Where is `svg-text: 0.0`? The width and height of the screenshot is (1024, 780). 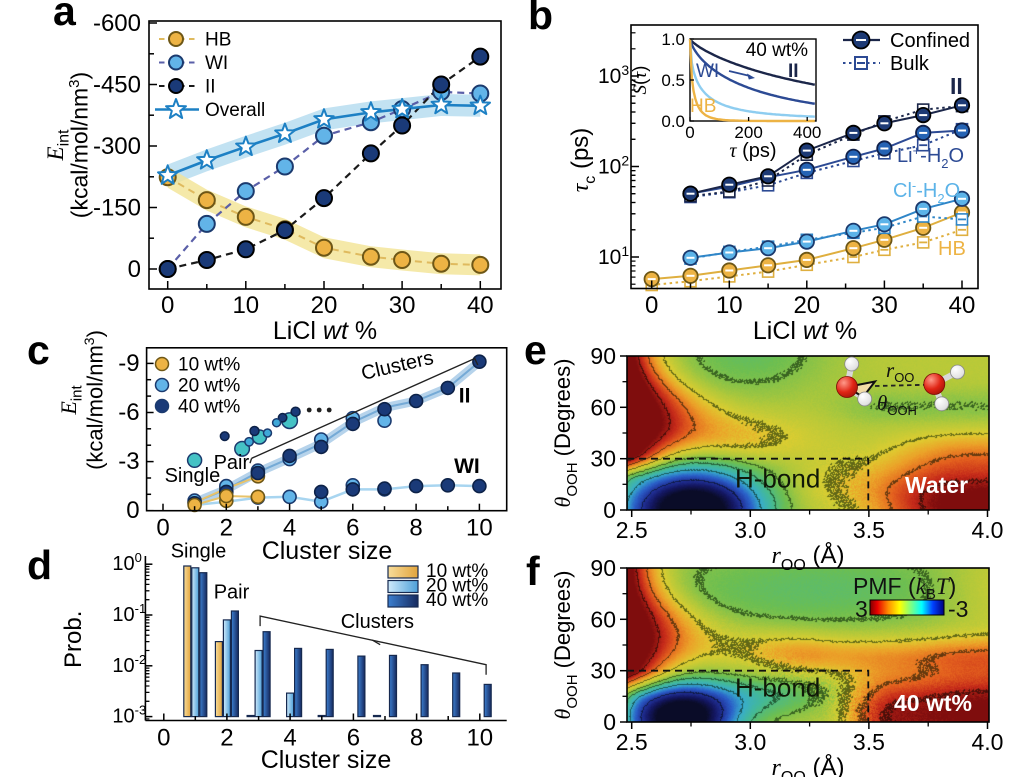
svg-text: 0.0 is located at coordinates (673, 121).